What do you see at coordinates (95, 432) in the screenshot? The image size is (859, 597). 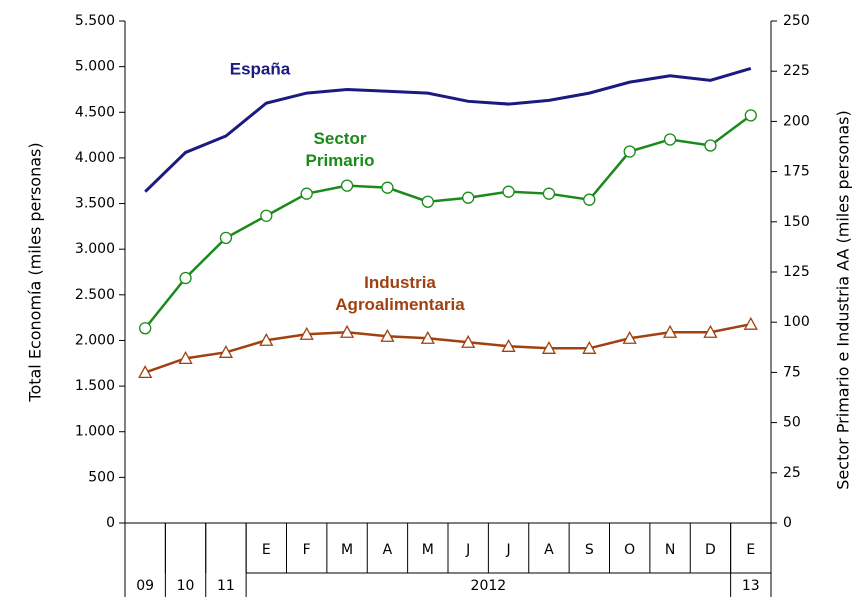 I see `y-tick-label: 1.000` at bounding box center [95, 432].